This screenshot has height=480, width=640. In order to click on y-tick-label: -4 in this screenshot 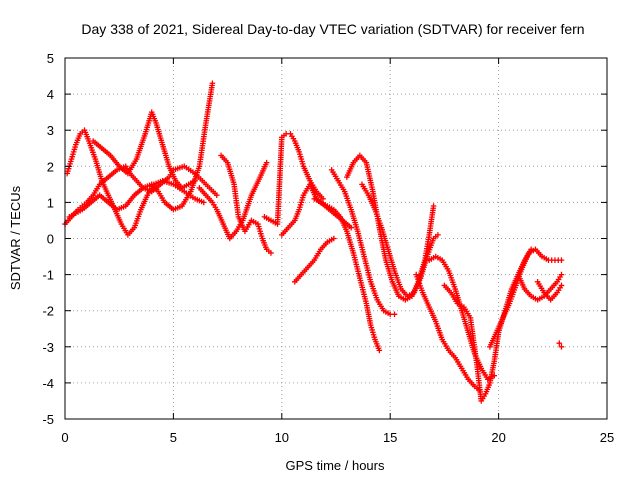, I will do `click(48, 383)`.